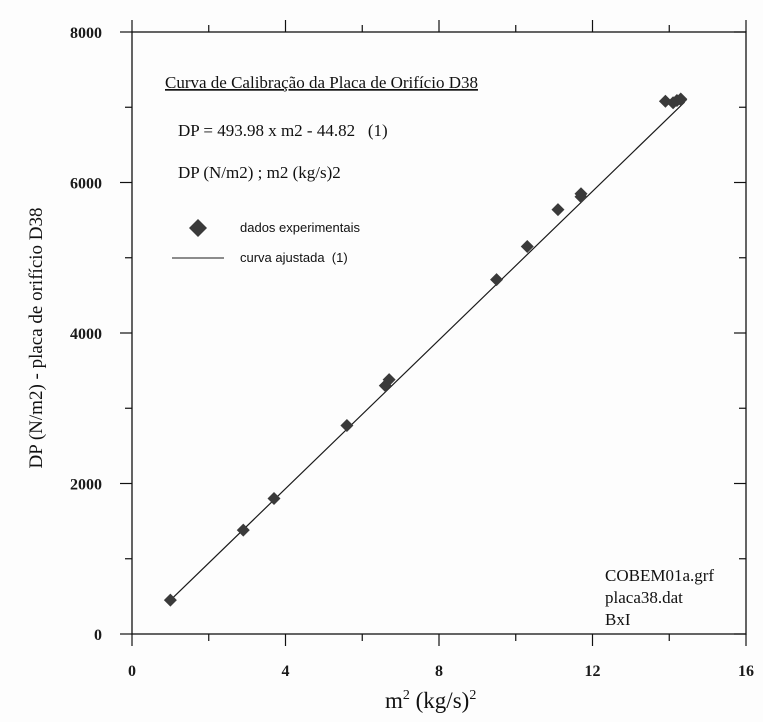 The height and width of the screenshot is (722, 763). What do you see at coordinates (439, 671) in the screenshot?
I see `x-tick-label: 8` at bounding box center [439, 671].